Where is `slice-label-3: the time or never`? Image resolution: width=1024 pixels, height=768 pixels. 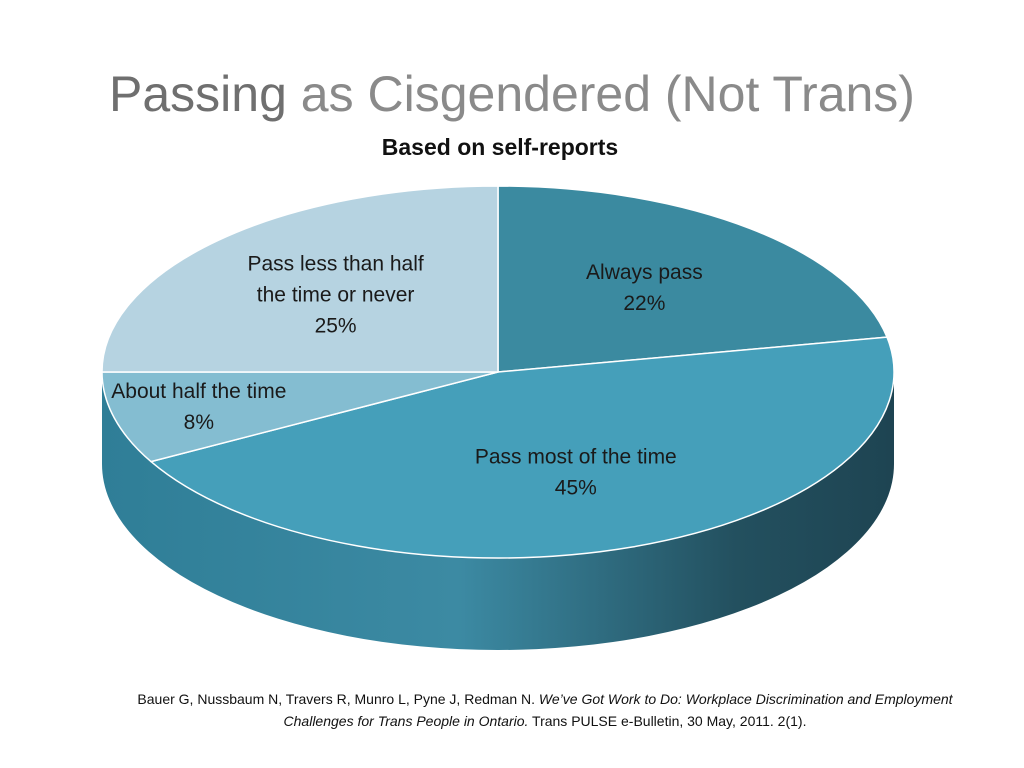
slice-label-3: the time or never is located at coordinates (336, 294).